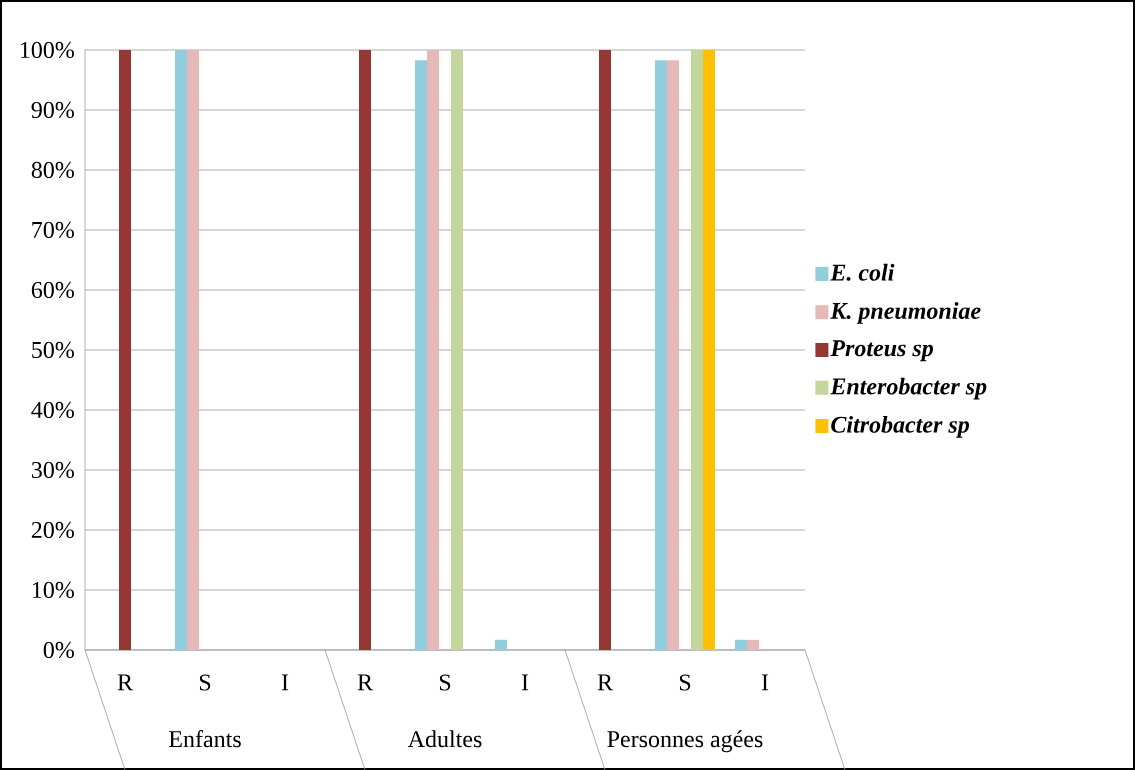 The image size is (1135, 770). I want to click on y-tick-label: 30%, so click(52, 469).